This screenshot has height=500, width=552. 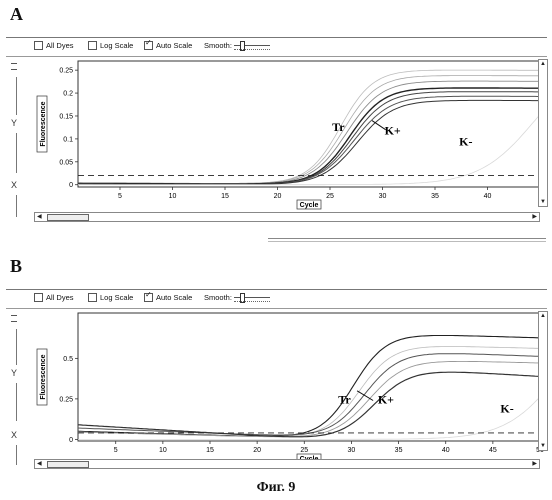 I want to click on panel-b-annotation-tr: Tr, so click(x=344, y=400).